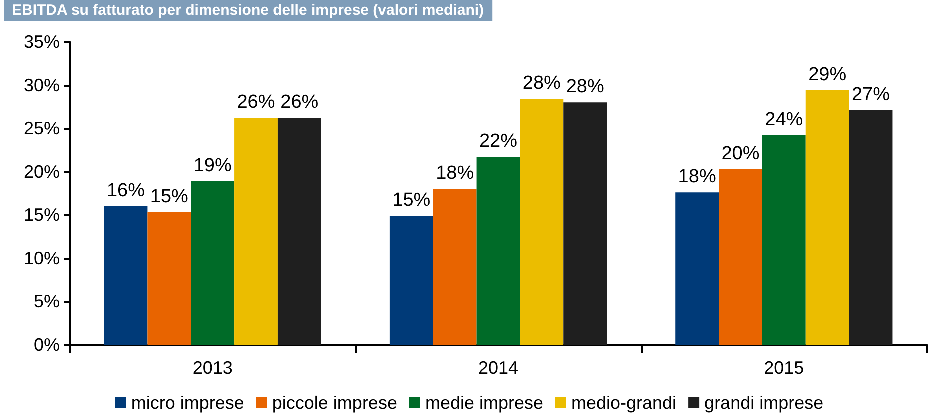 The image size is (939, 417). Describe the element at coordinates (498, 368) in the screenshot. I see `x-tick-label: 2014` at that location.